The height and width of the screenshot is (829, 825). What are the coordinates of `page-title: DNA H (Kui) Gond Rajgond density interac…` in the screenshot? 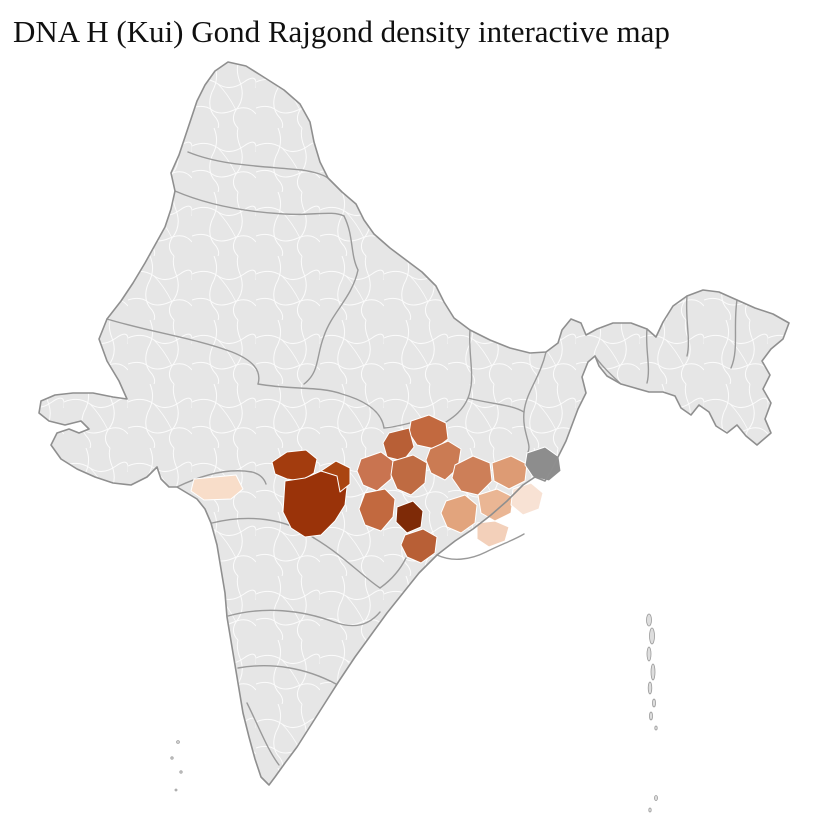 It's located at (341, 31).